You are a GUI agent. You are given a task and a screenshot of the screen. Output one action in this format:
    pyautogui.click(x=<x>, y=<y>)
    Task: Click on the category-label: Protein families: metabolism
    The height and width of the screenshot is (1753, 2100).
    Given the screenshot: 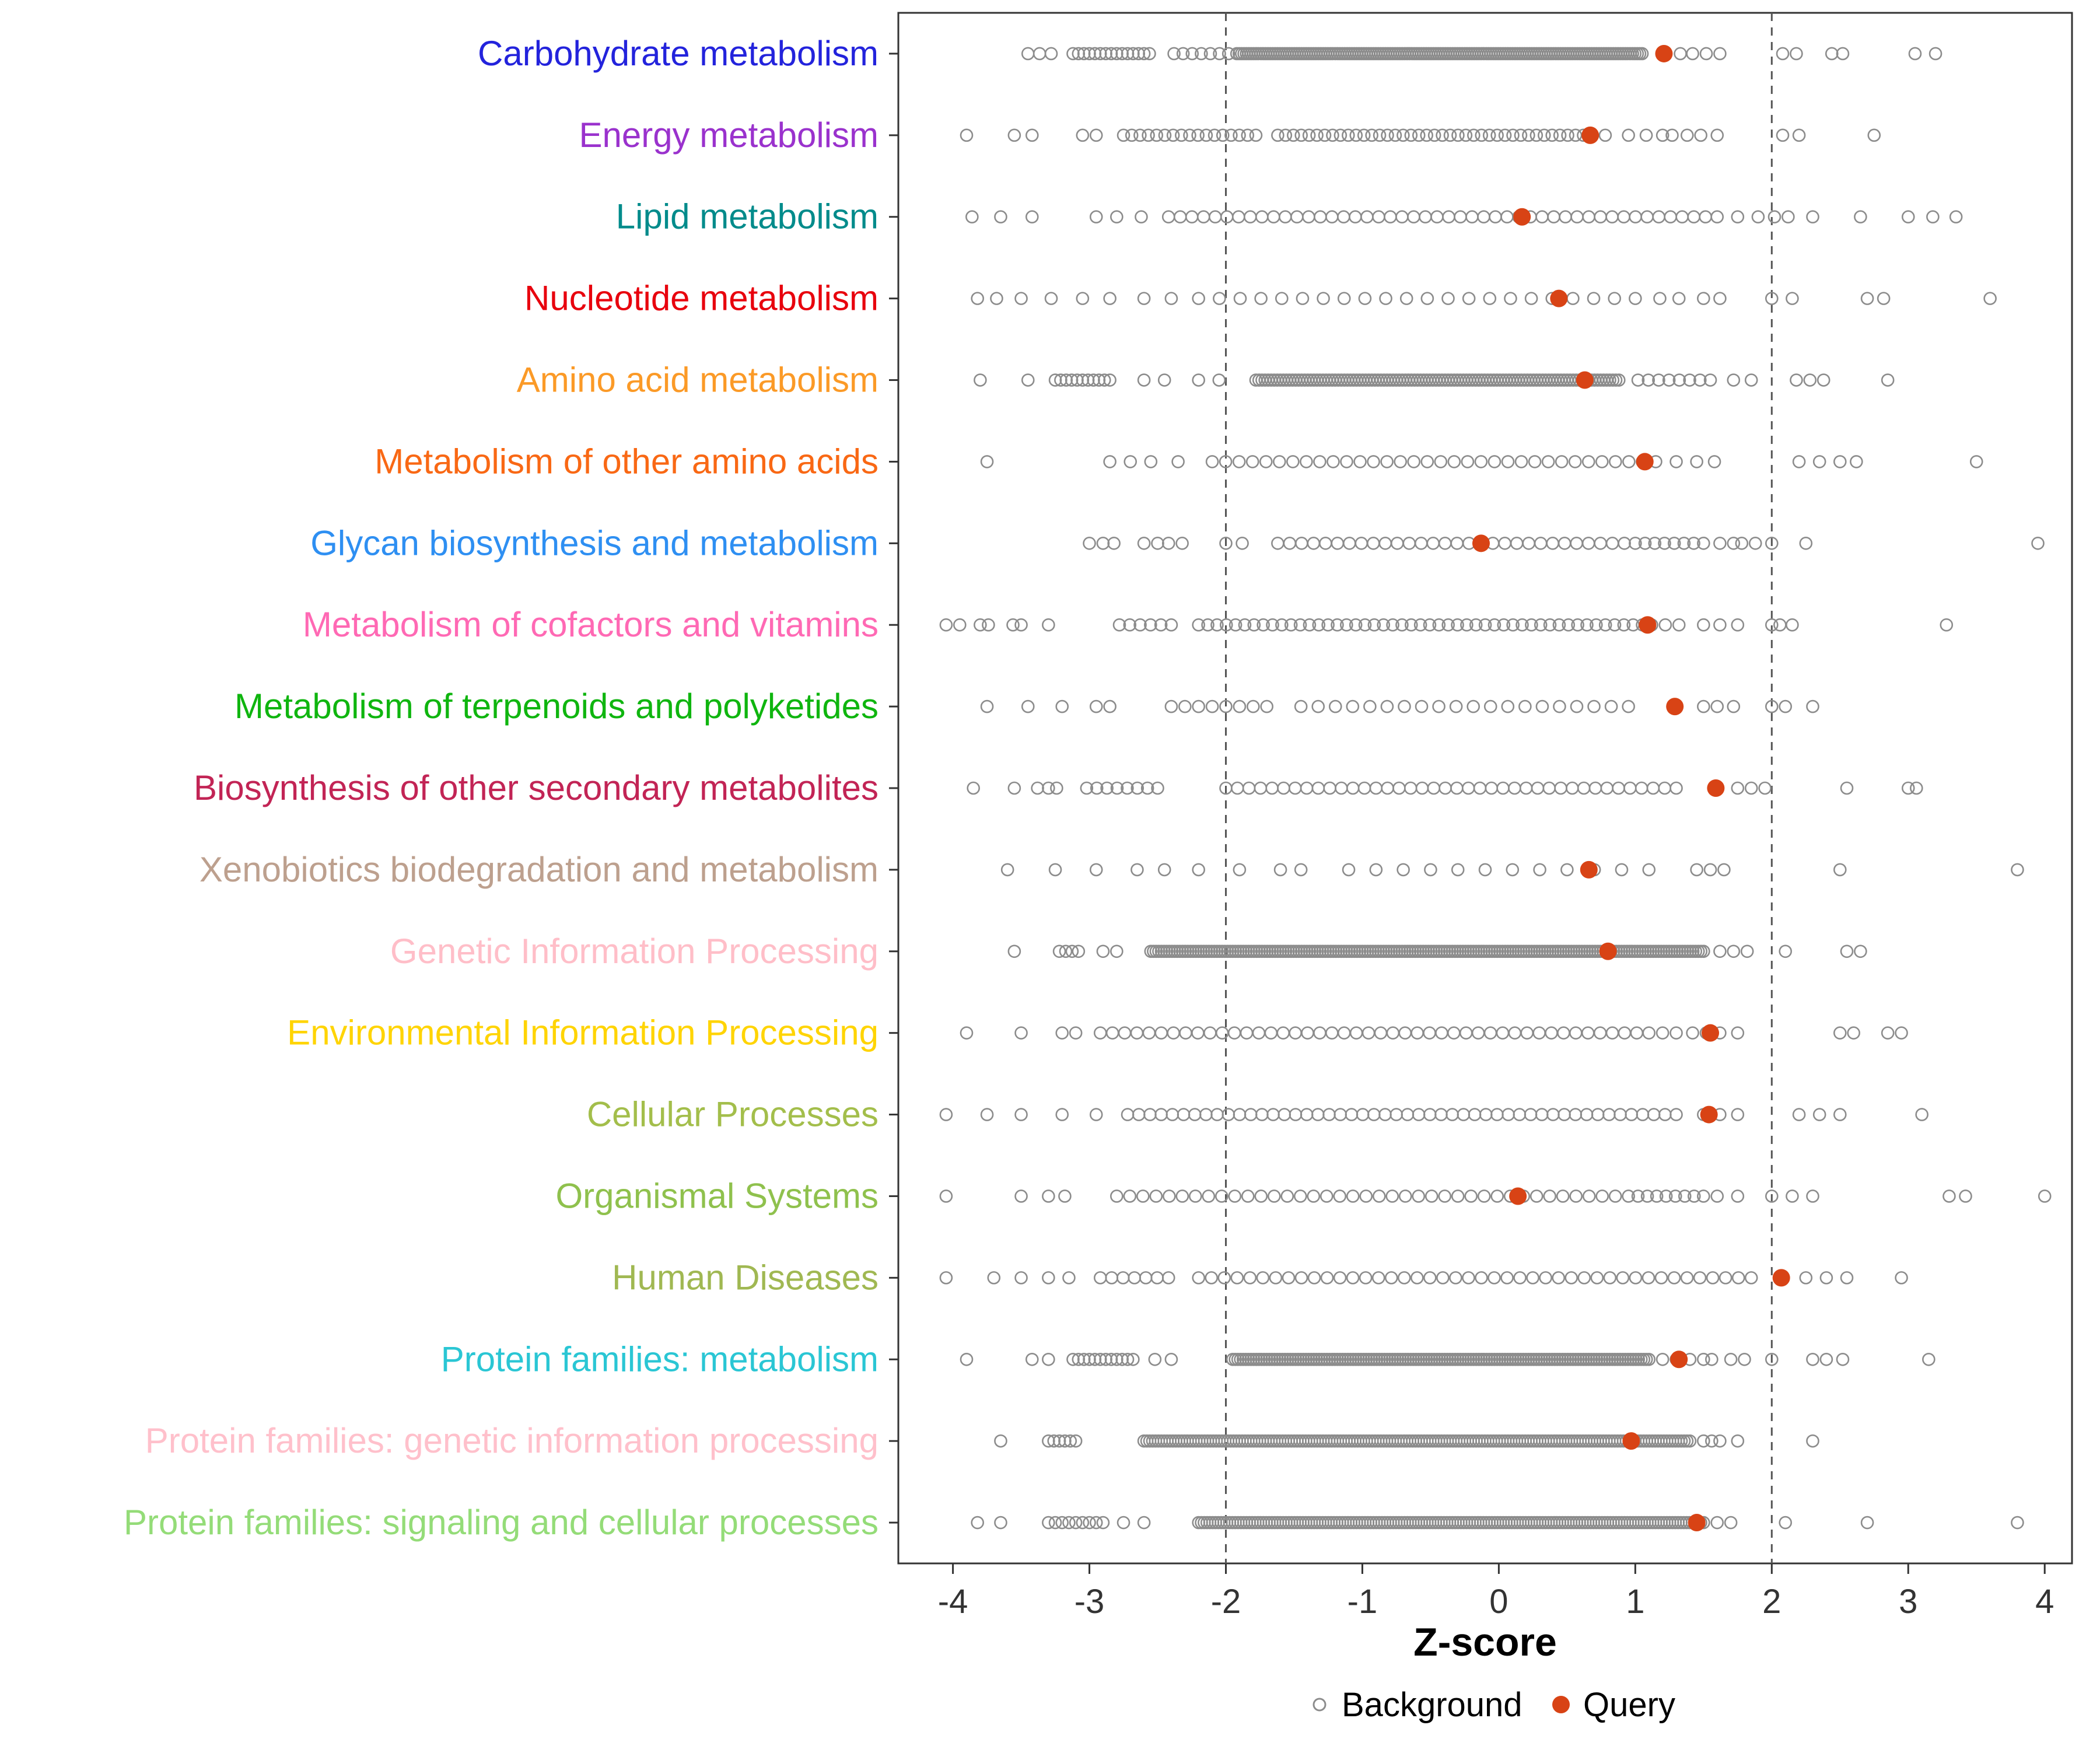 What is the action you would take?
    pyautogui.click(x=659, y=1358)
    